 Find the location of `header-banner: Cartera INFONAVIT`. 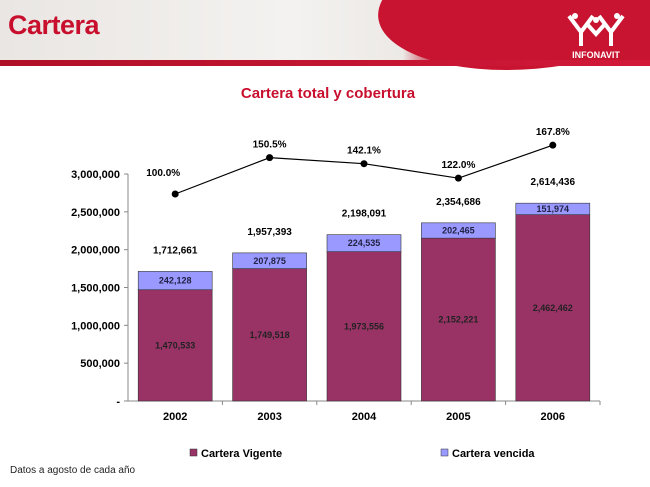

header-banner: Cartera INFONAVIT is located at coordinates (325, 35).